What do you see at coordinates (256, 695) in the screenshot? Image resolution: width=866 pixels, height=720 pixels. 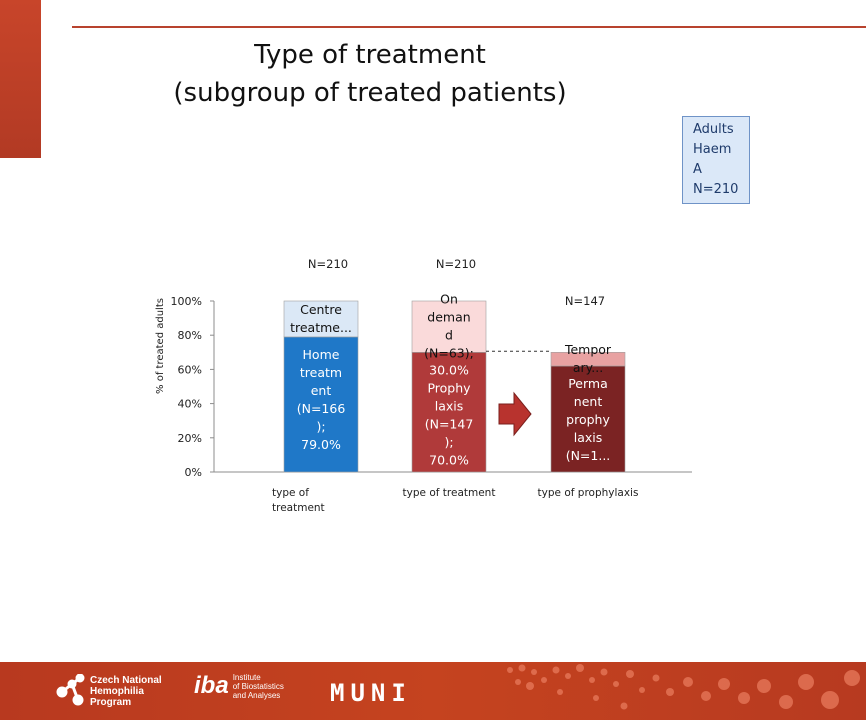 I see `iba-line: and Analyses` at bounding box center [256, 695].